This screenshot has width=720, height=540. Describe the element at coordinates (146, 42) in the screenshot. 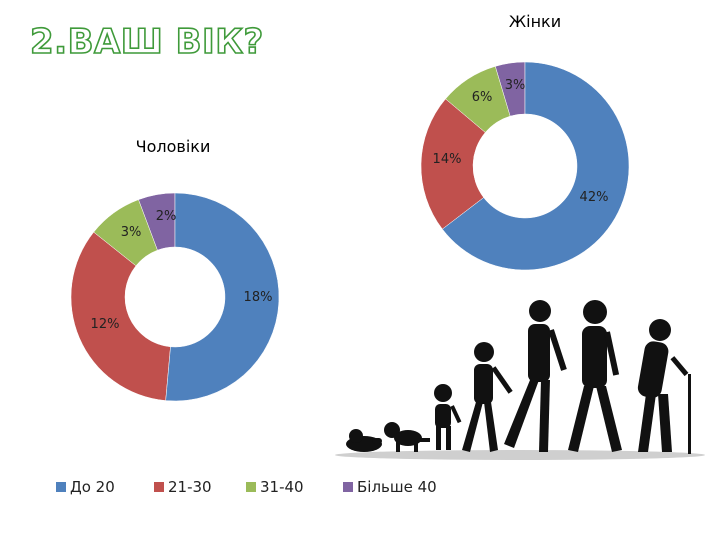

I see `slide-title: 2.ВАШ ВІК?` at that location.